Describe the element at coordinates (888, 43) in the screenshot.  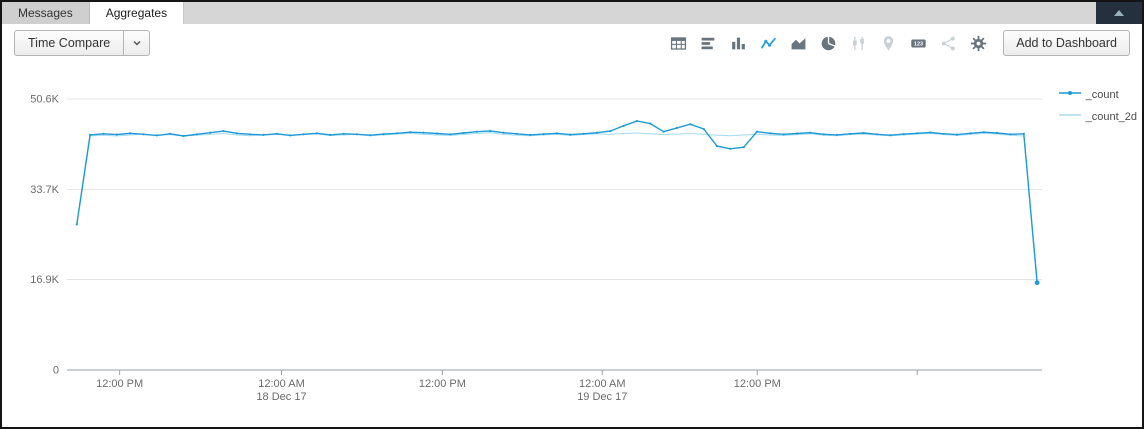
I see `map-icon` at that location.